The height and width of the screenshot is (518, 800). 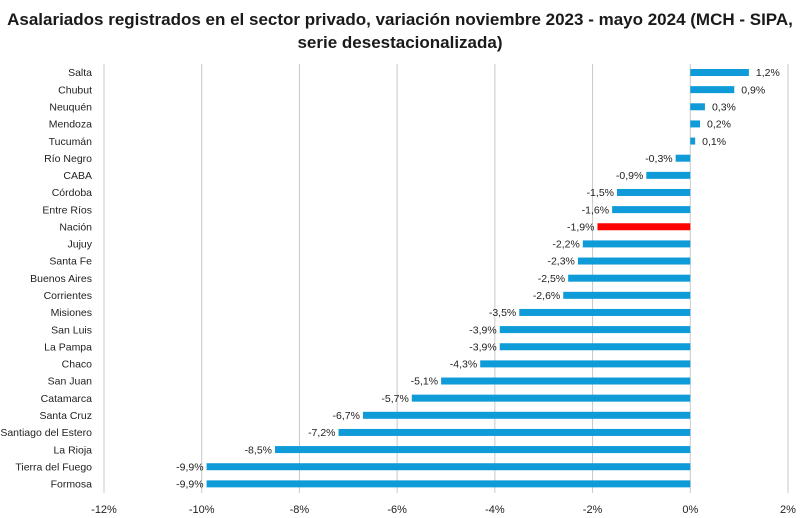 I want to click on x-tick-label: -10%, so click(x=202, y=510).